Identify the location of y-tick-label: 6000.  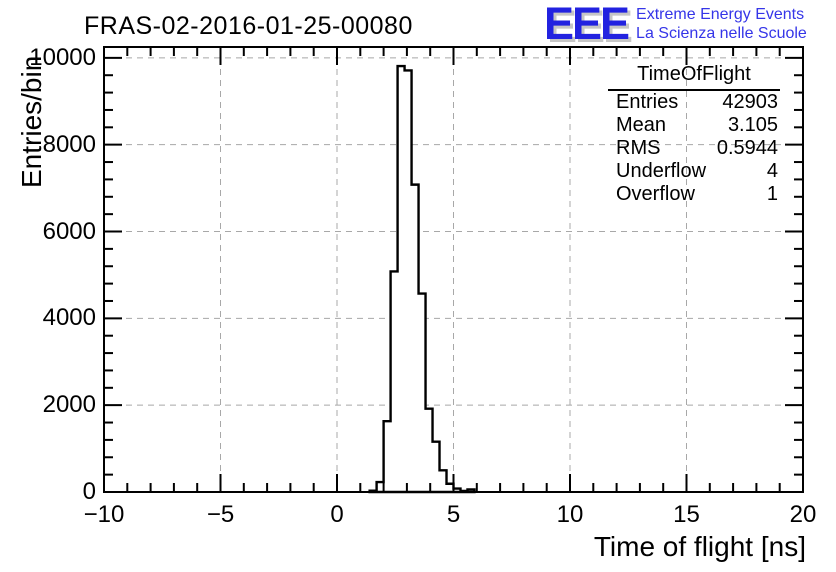
(69, 231).